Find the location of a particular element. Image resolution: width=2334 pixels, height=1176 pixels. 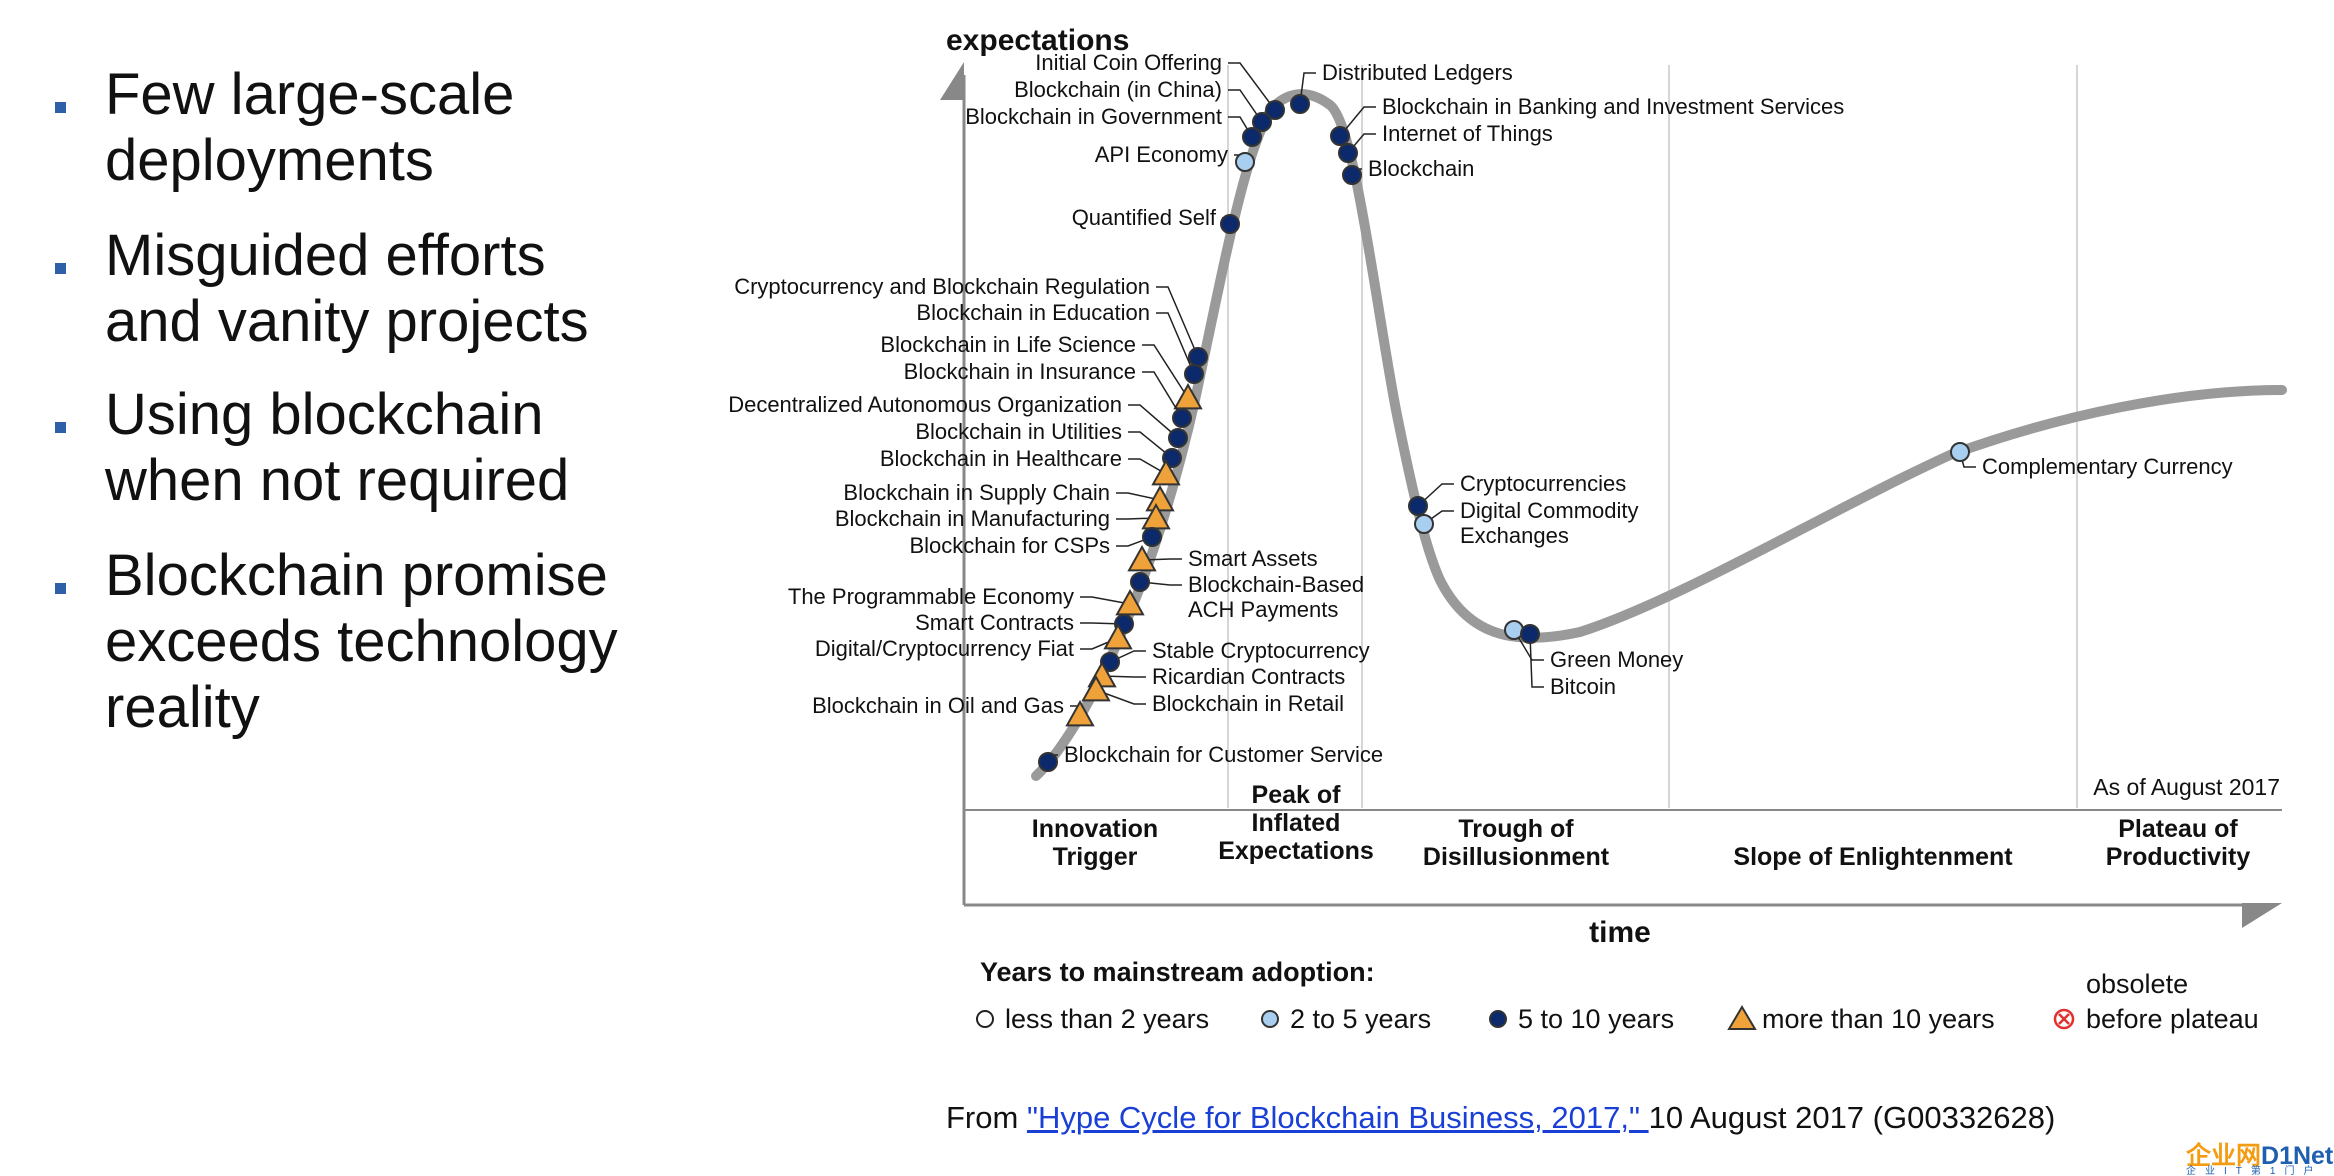

y-axis-arrow is located at coordinates (952, 81).